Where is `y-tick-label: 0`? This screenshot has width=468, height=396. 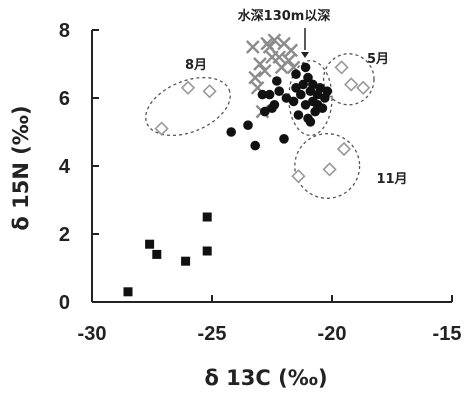
y-tick-label: 0 is located at coordinates (64, 303).